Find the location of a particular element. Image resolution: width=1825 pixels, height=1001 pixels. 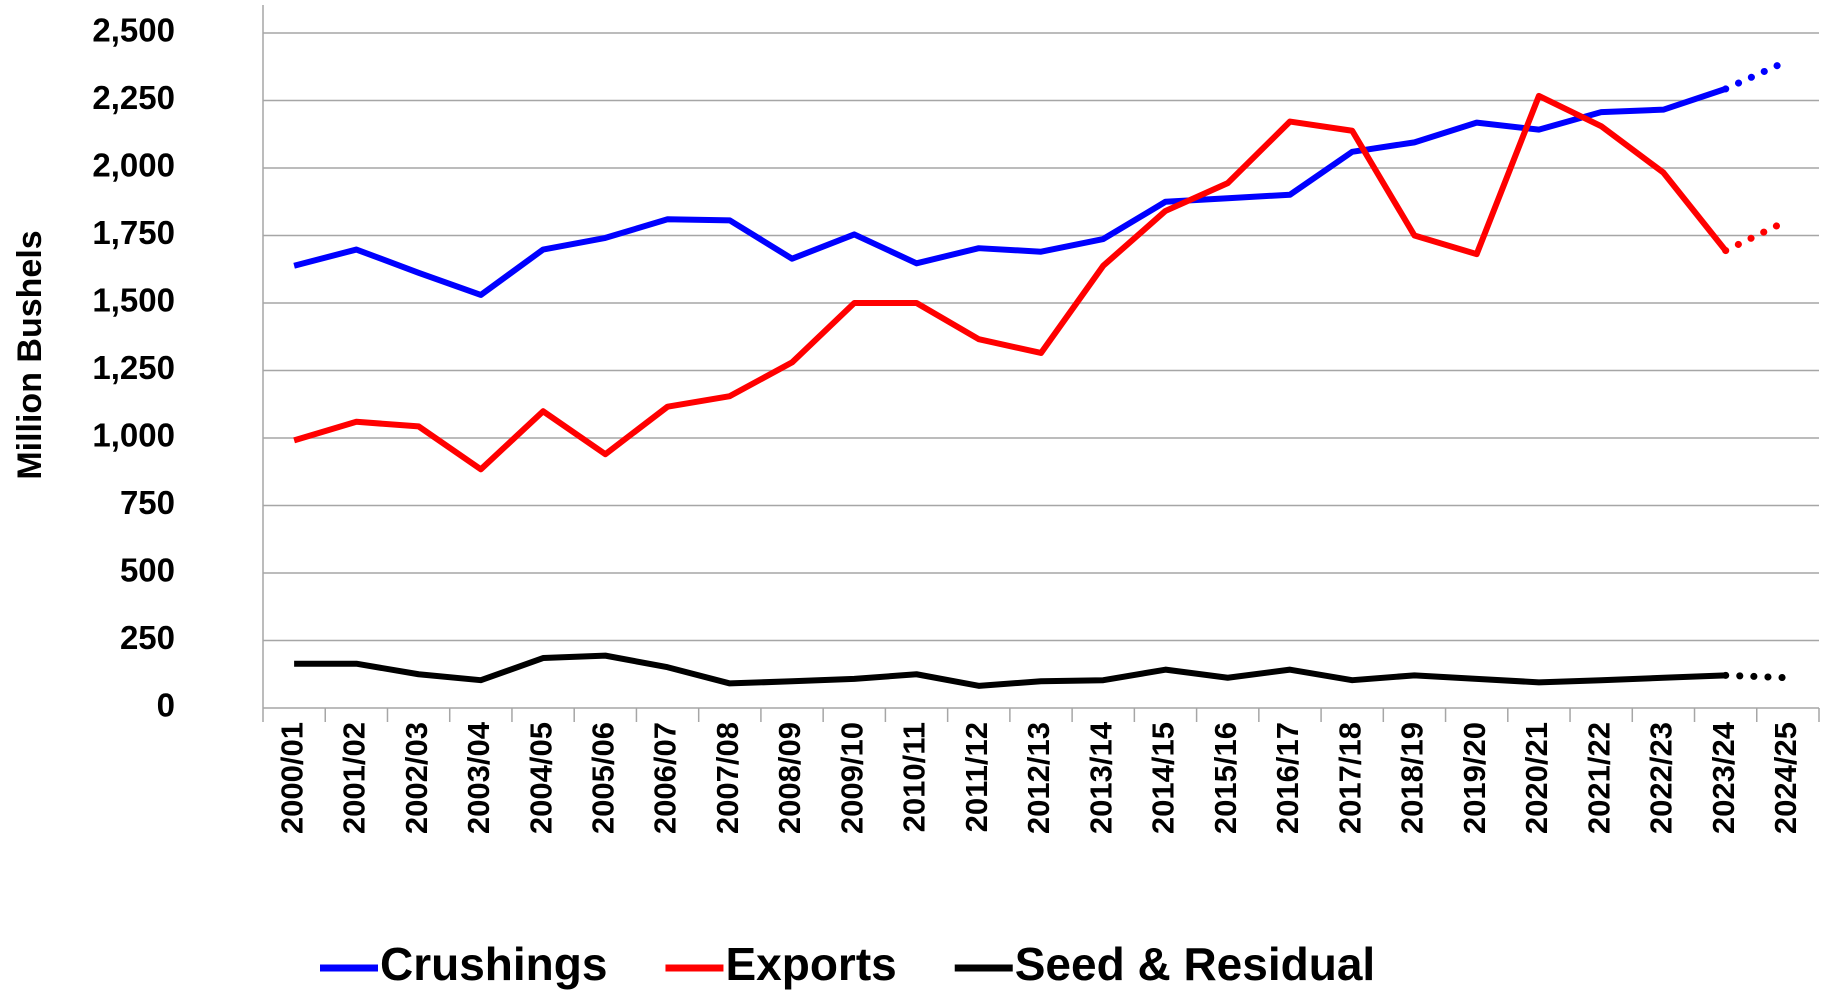

x-tick-label: 2002/03 is located at coordinates (416, 778).